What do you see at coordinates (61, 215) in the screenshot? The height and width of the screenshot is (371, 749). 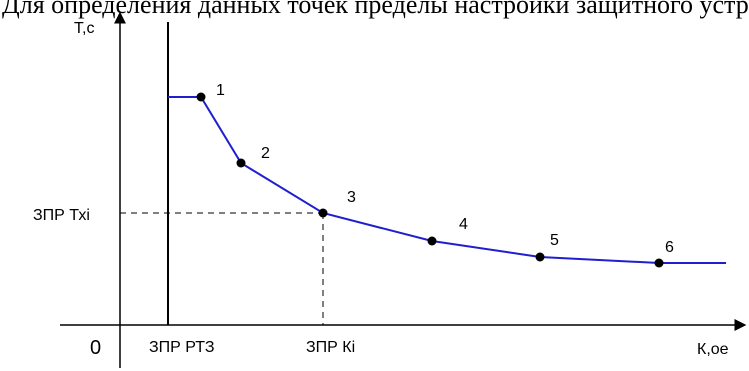 I see `y-marker-label: ЗПР Тхi` at bounding box center [61, 215].